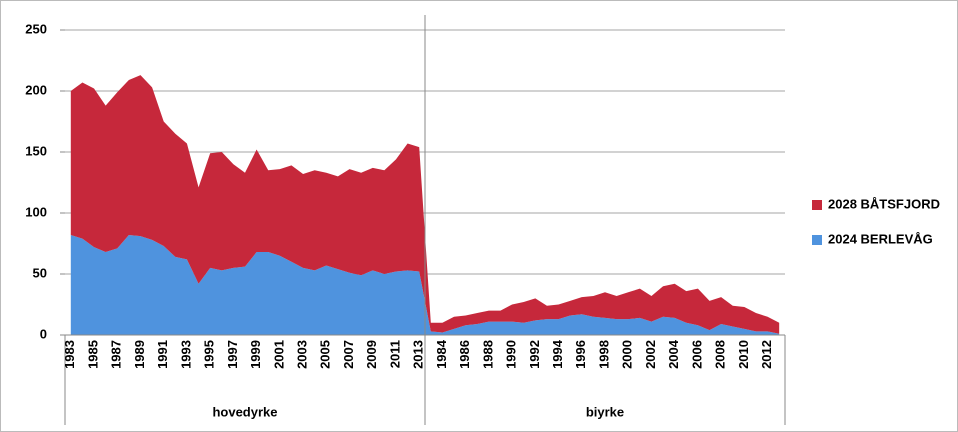 Image resolution: width=958 pixels, height=432 pixels. I want to click on x-tick-label: 1994, so click(557, 354).